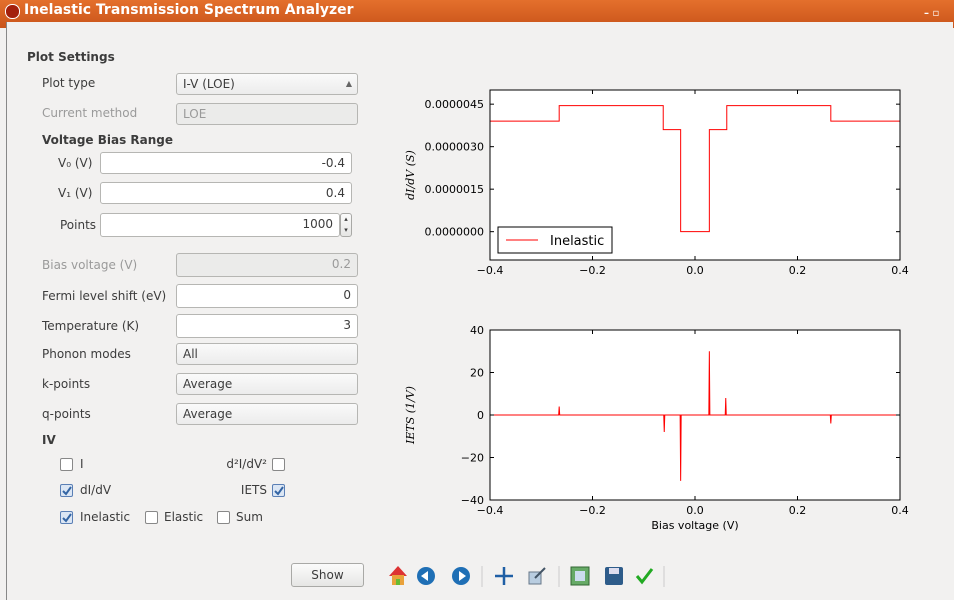 This screenshot has height=600, width=954. I want to click on window-controls: – ▫, so click(932, 13).